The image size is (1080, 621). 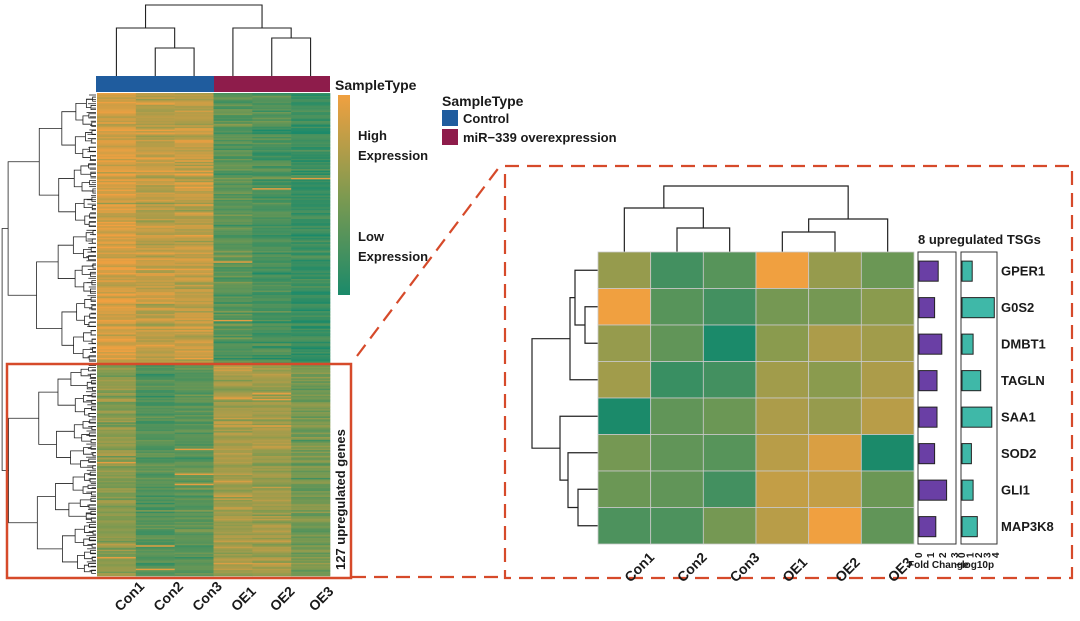 What do you see at coordinates (962, 555) in the screenshot?
I see `bar-tick: 0` at bounding box center [962, 555].